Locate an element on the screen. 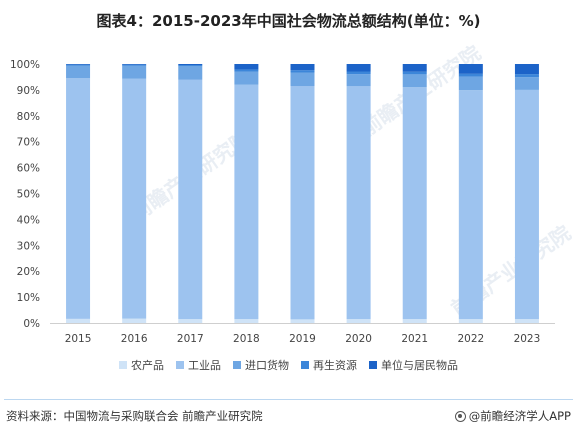 The height and width of the screenshot is (427, 577). legend-item: 进口货物 is located at coordinates (261, 365).